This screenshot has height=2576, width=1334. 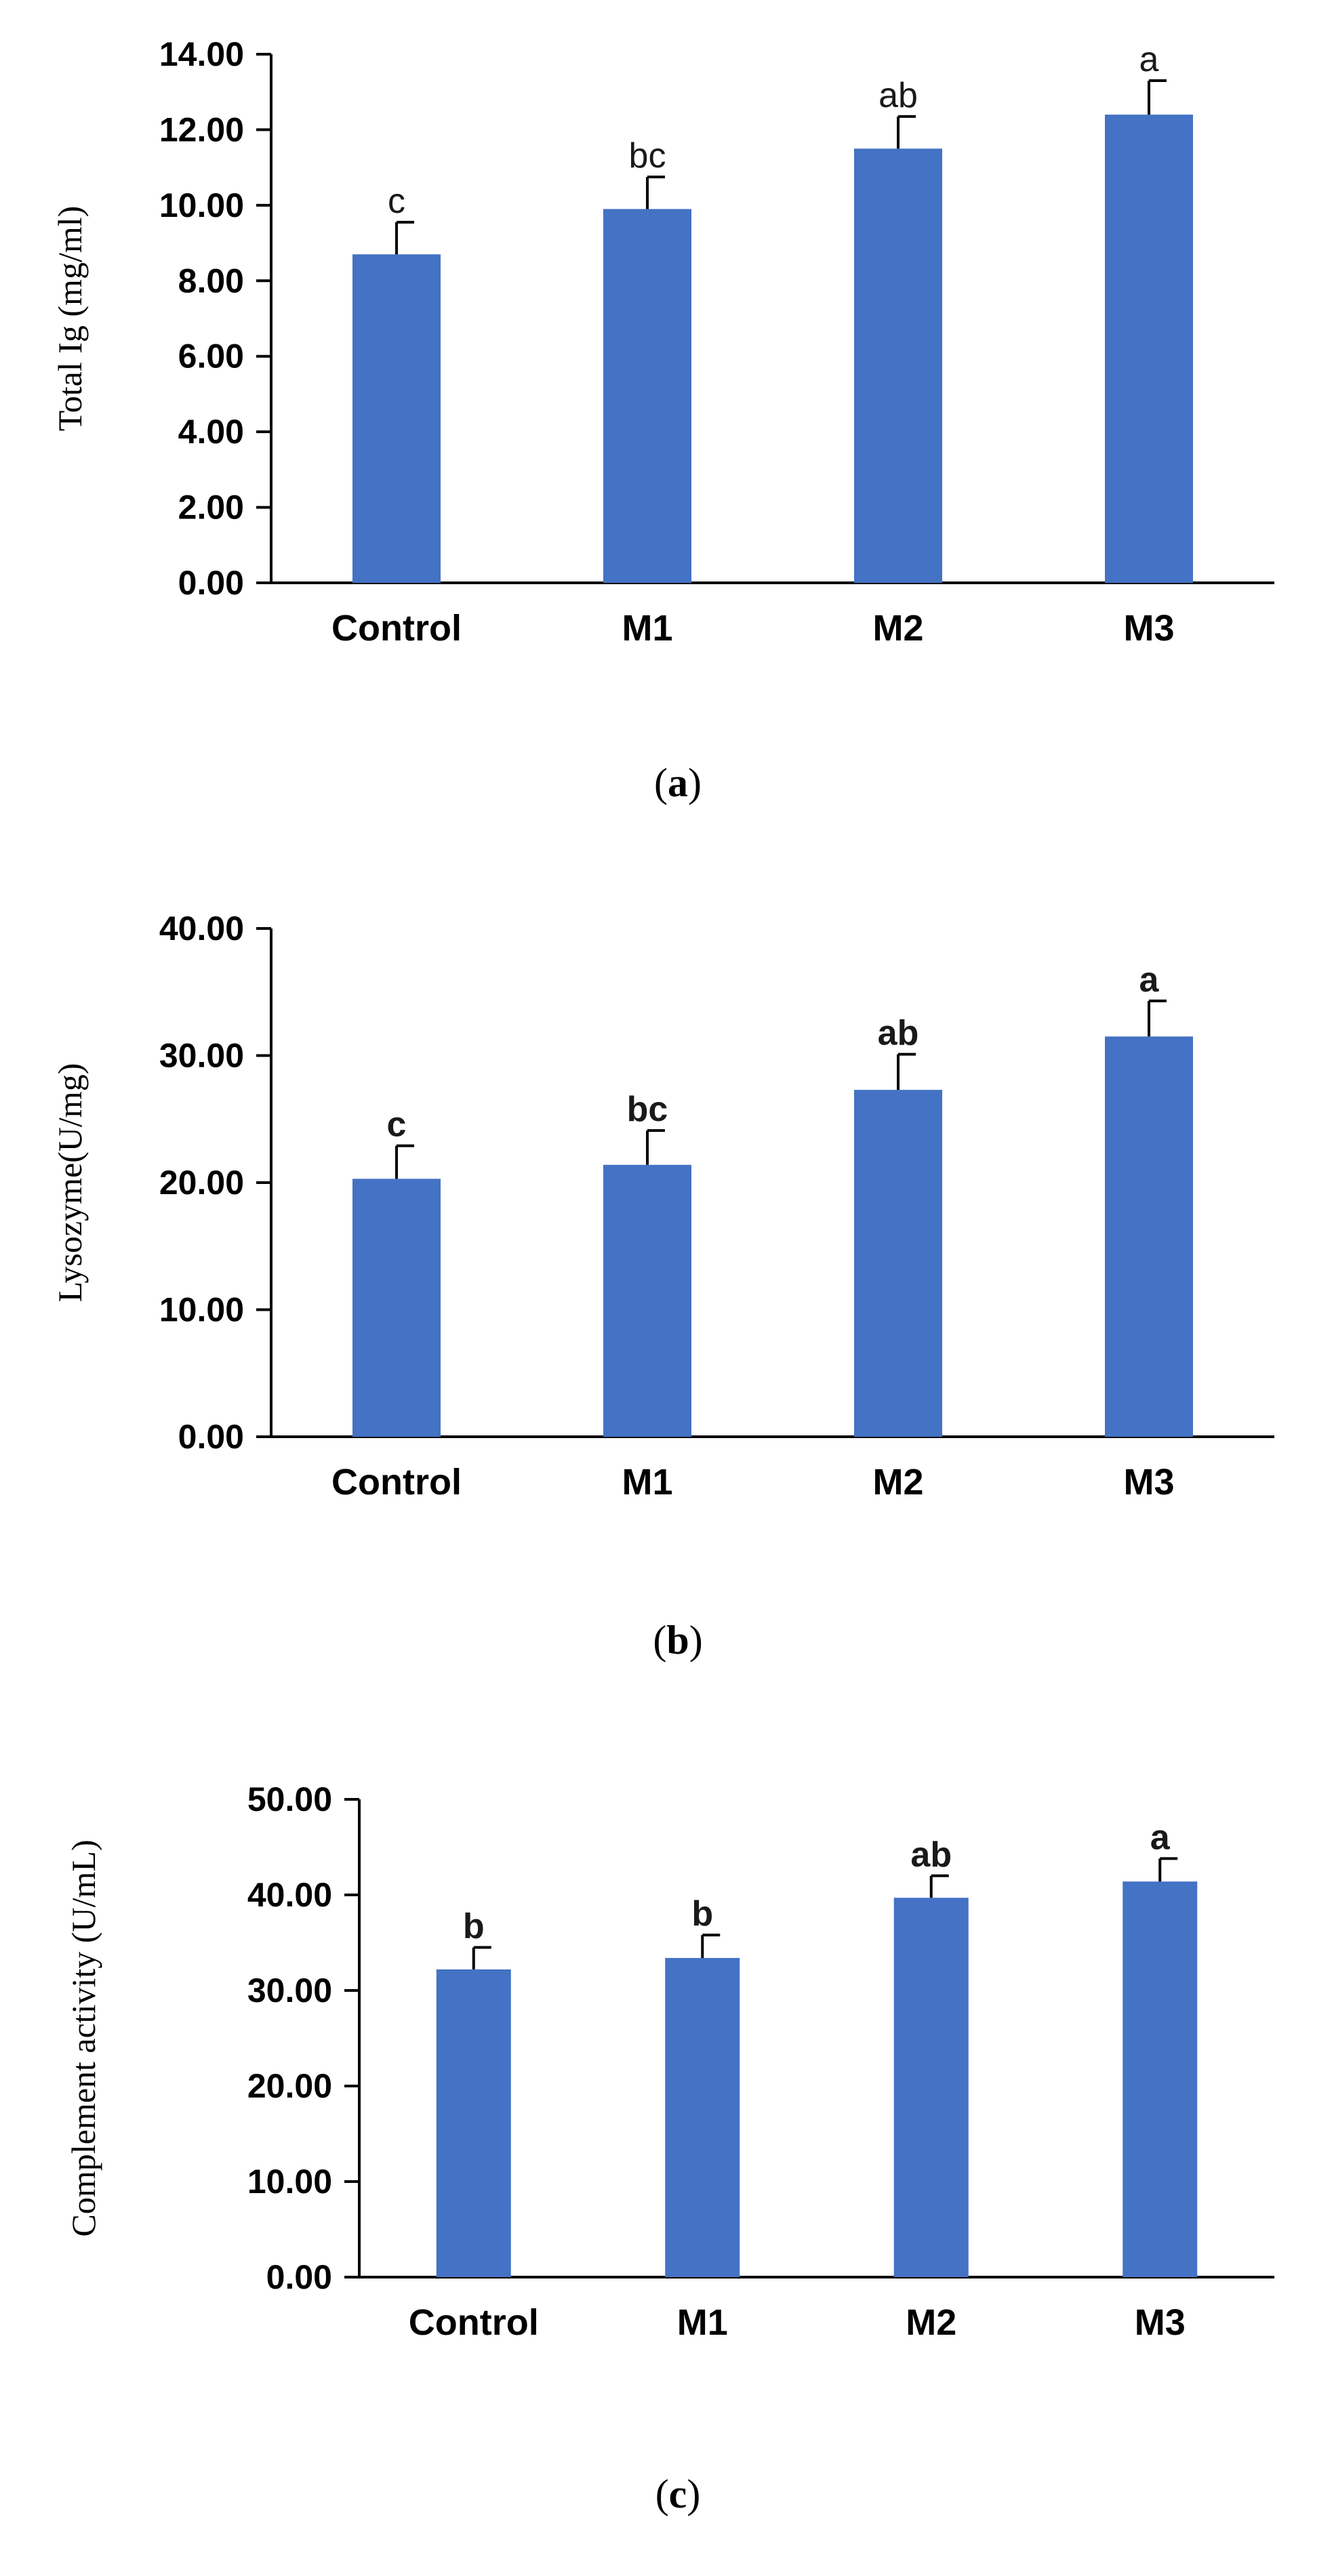 I want to click on y-tick-label: 12.00, so click(x=201, y=129).